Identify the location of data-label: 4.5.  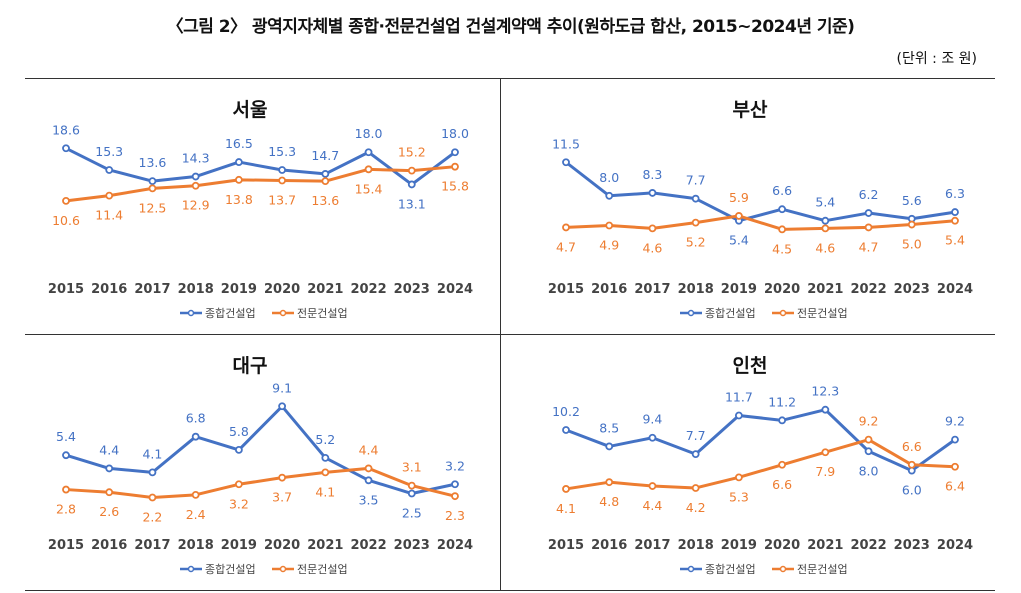
(782, 248).